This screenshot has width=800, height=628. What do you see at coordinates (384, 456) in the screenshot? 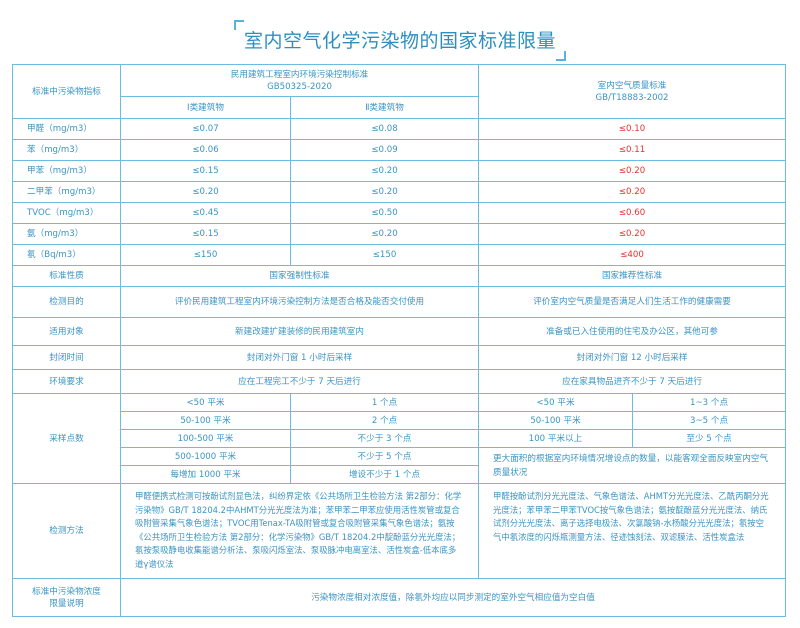
I see `sampling-points: 不少于 5 个点` at bounding box center [384, 456].